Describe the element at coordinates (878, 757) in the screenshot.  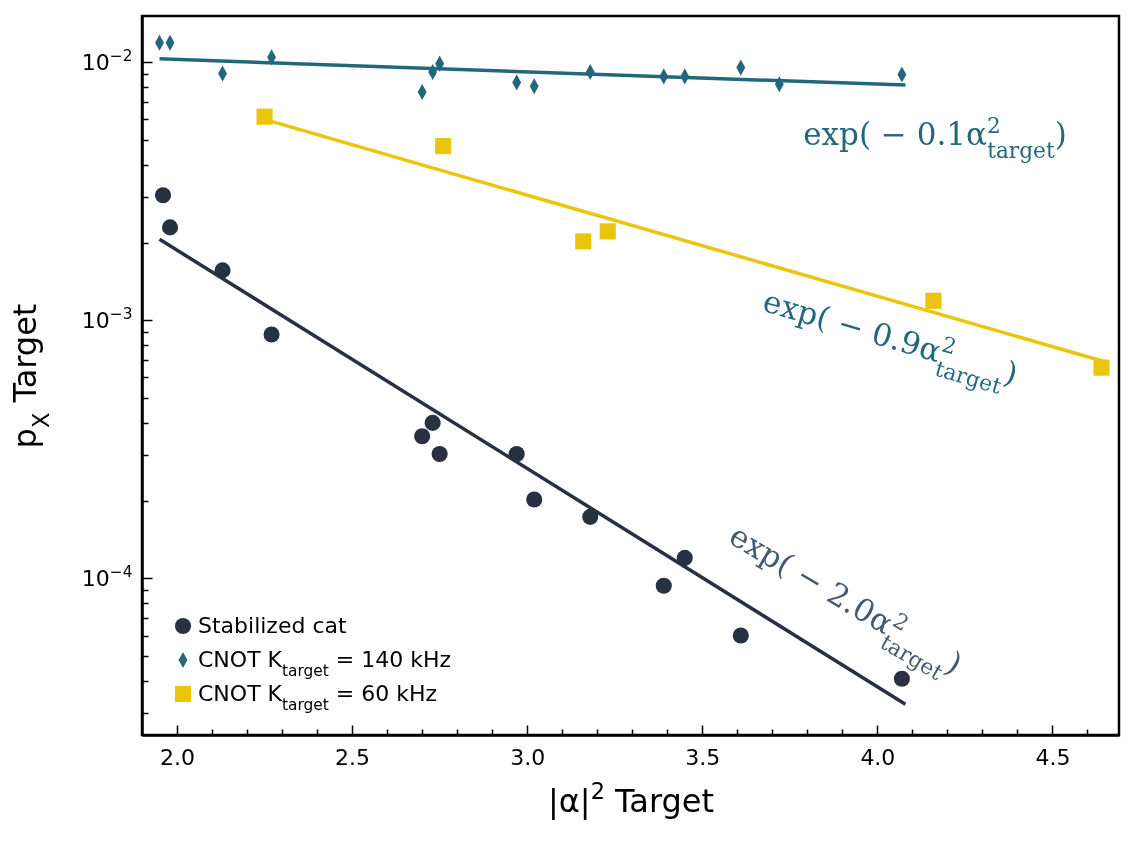
I see `x-tick-label: 4.0` at that location.